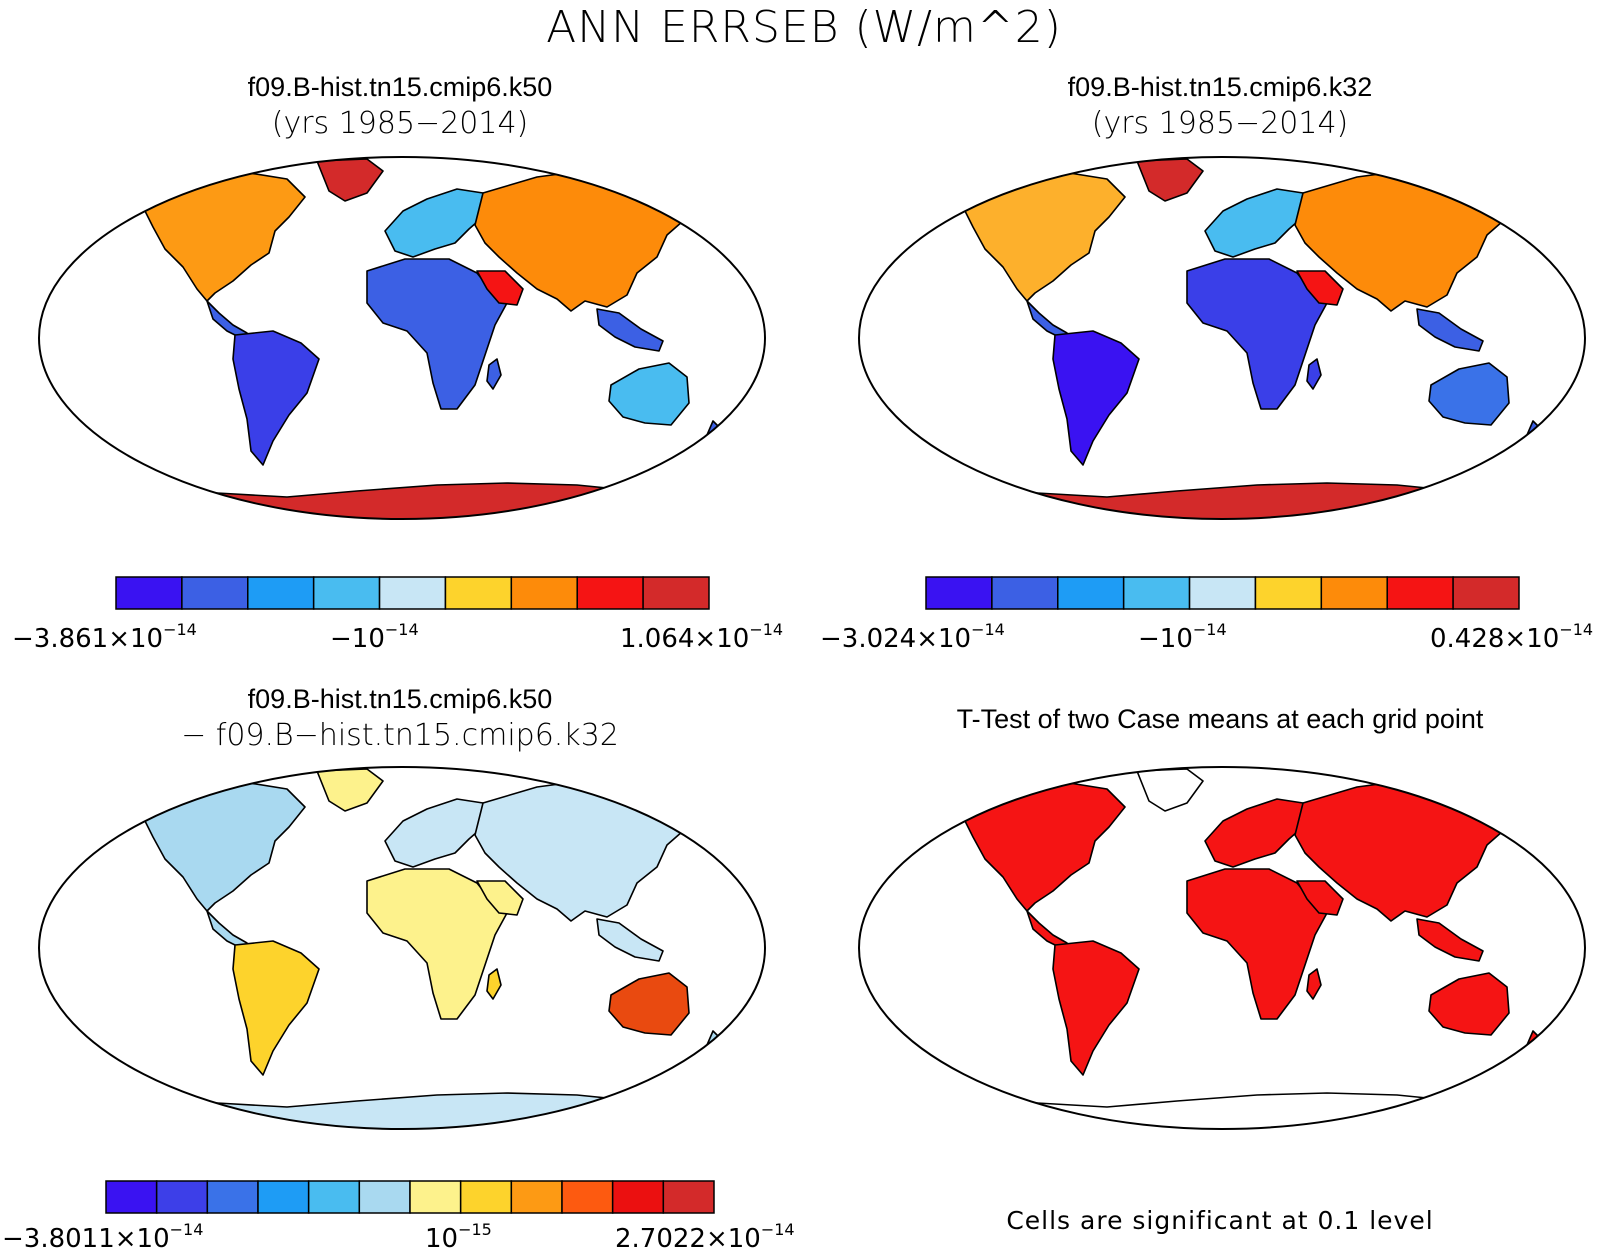  I want to click on panel1-tick-mid: −10−14, so click(374, 637).